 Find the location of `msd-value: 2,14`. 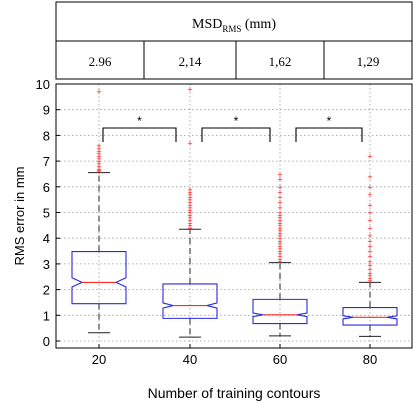

msd-value: 2,14 is located at coordinates (190, 61).